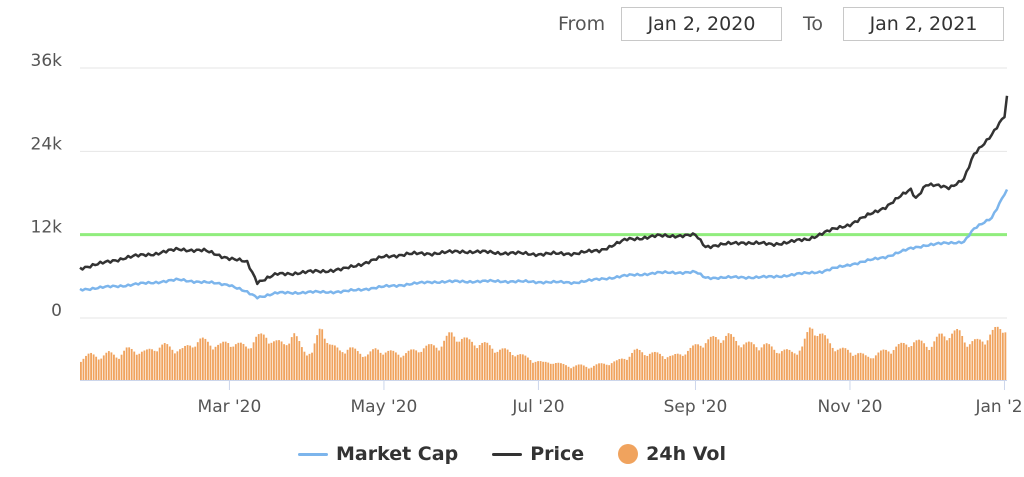 The height and width of the screenshot is (477, 1024). I want to click on to-date-input: Jan 2, 2021, so click(923, 24).